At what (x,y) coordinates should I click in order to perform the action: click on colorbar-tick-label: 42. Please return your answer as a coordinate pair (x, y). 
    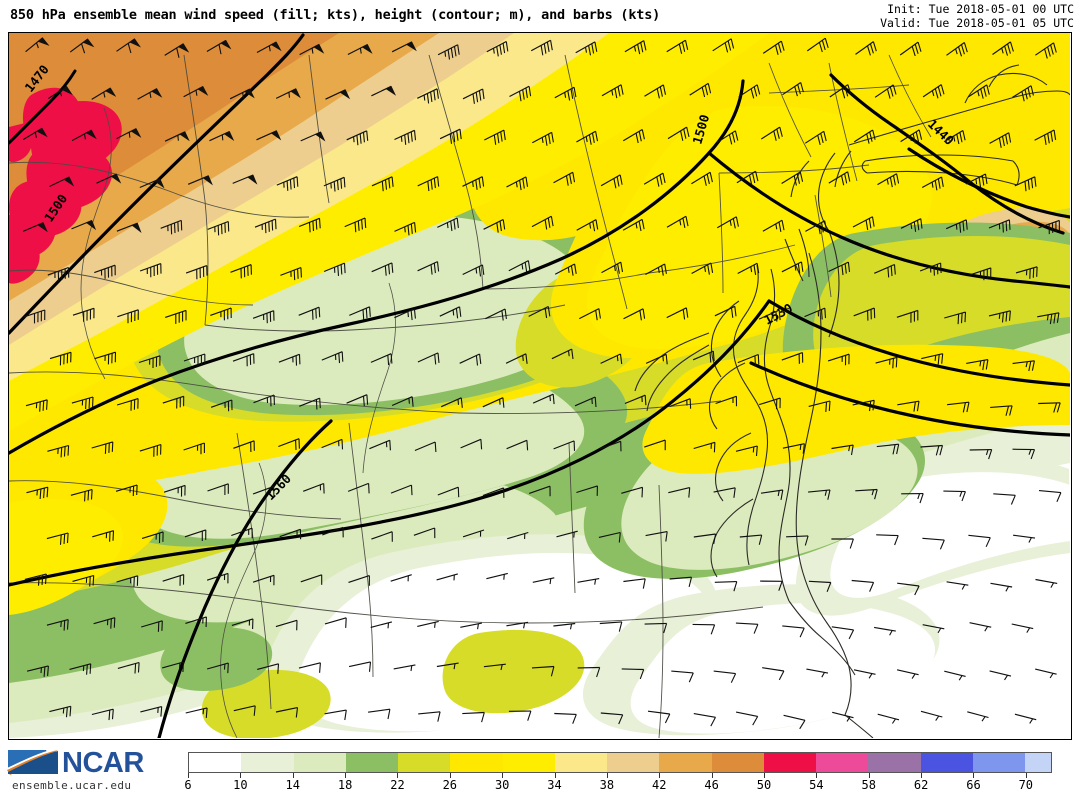
    Looking at the image, I should click on (659, 785).